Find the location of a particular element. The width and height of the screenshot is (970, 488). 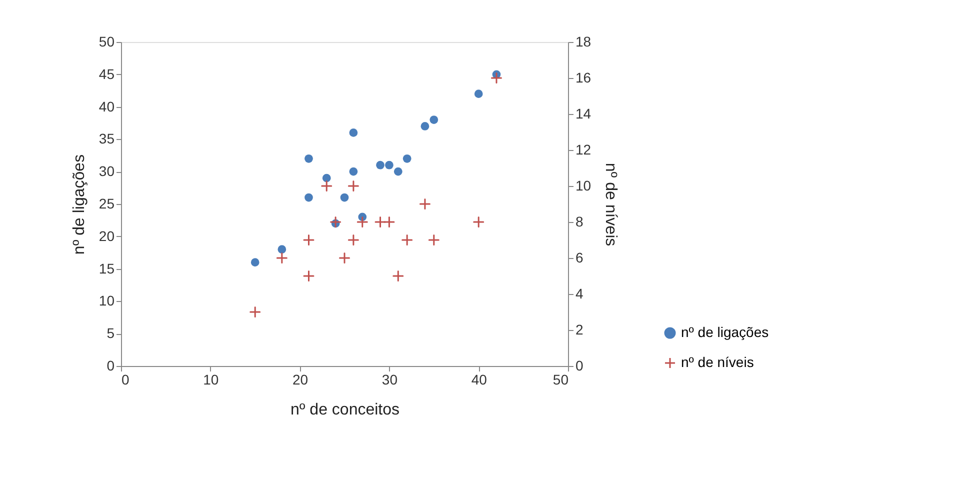

y-tick-label: 40 is located at coordinates (106, 106).